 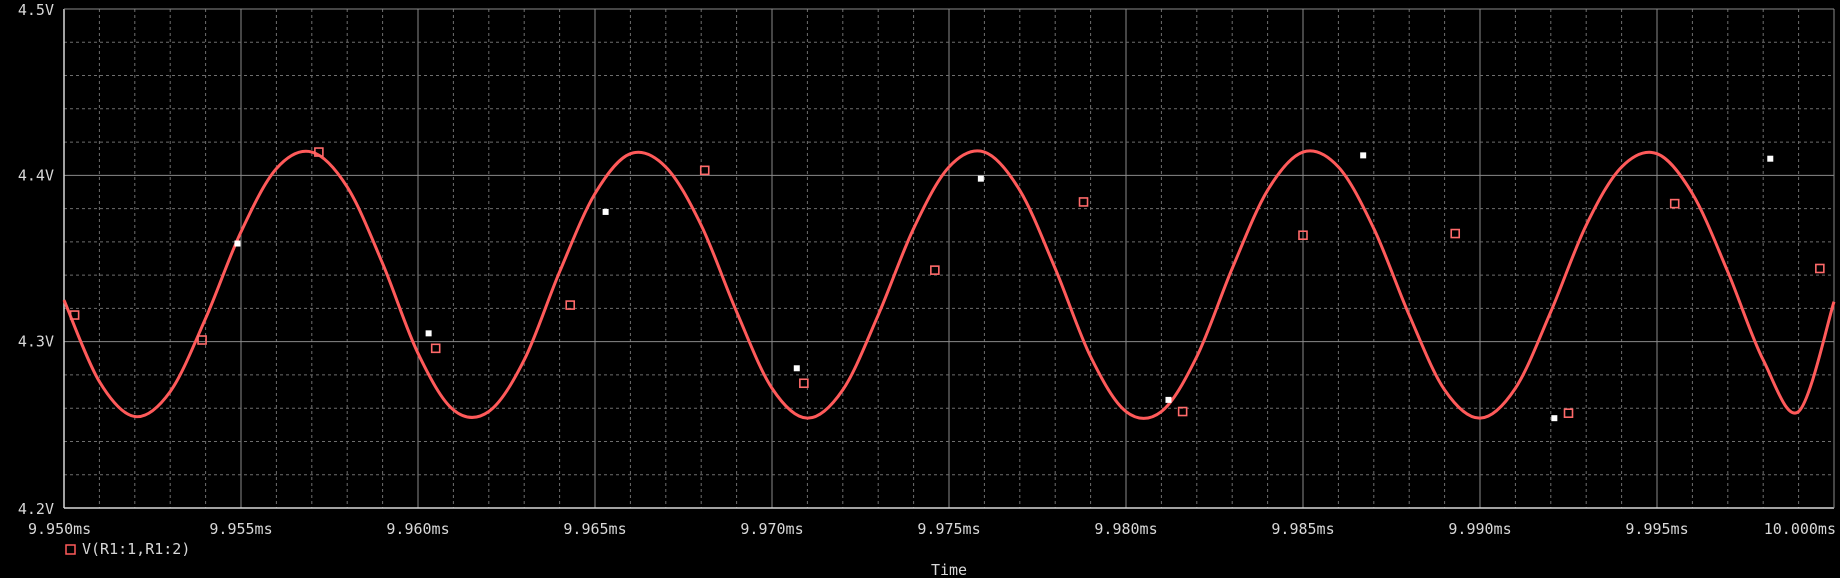 What do you see at coordinates (36, 259) in the screenshot?
I see `y-tick-labels: 4.2V 4.3V 4.4V 4.5V` at bounding box center [36, 259].